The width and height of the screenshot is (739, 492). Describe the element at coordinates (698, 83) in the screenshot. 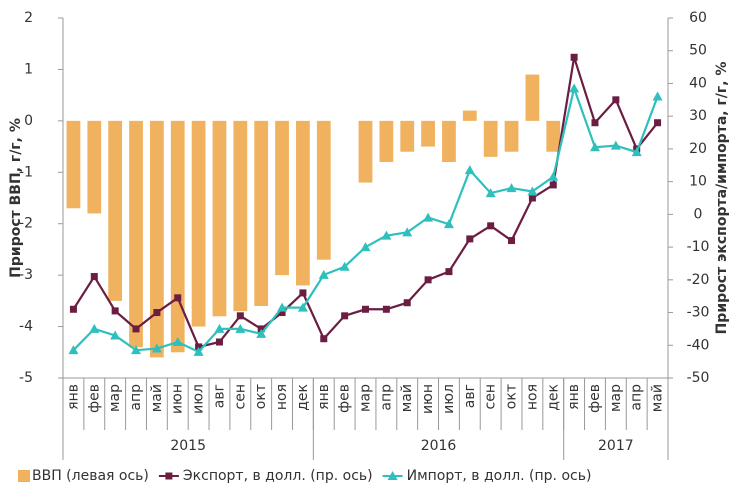

I see `y2-tick-label: 40` at that location.